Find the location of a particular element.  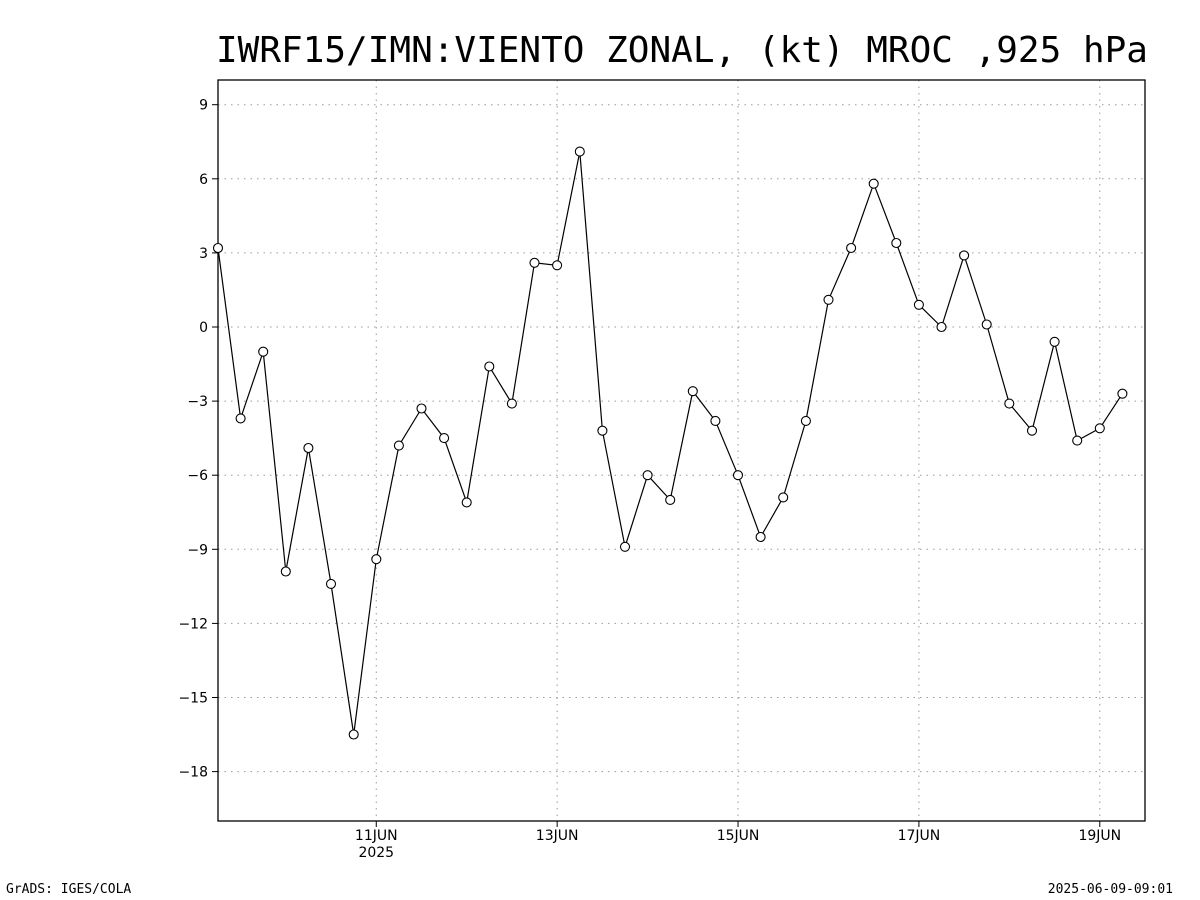

footer-timestamp: 2025-06-09-09:01 is located at coordinates (1110, 889).